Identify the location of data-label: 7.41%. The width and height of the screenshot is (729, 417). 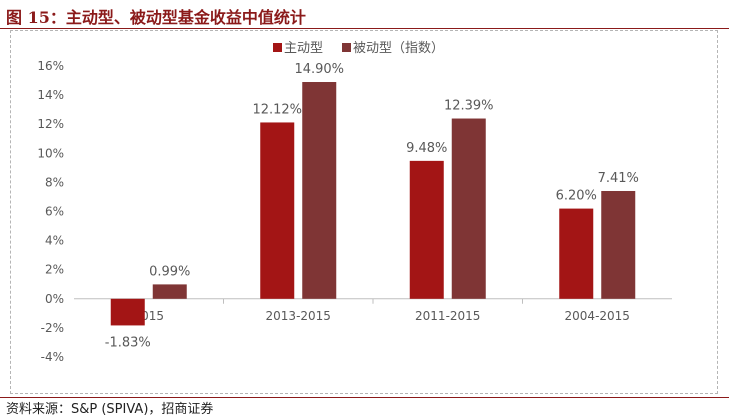
(618, 178).